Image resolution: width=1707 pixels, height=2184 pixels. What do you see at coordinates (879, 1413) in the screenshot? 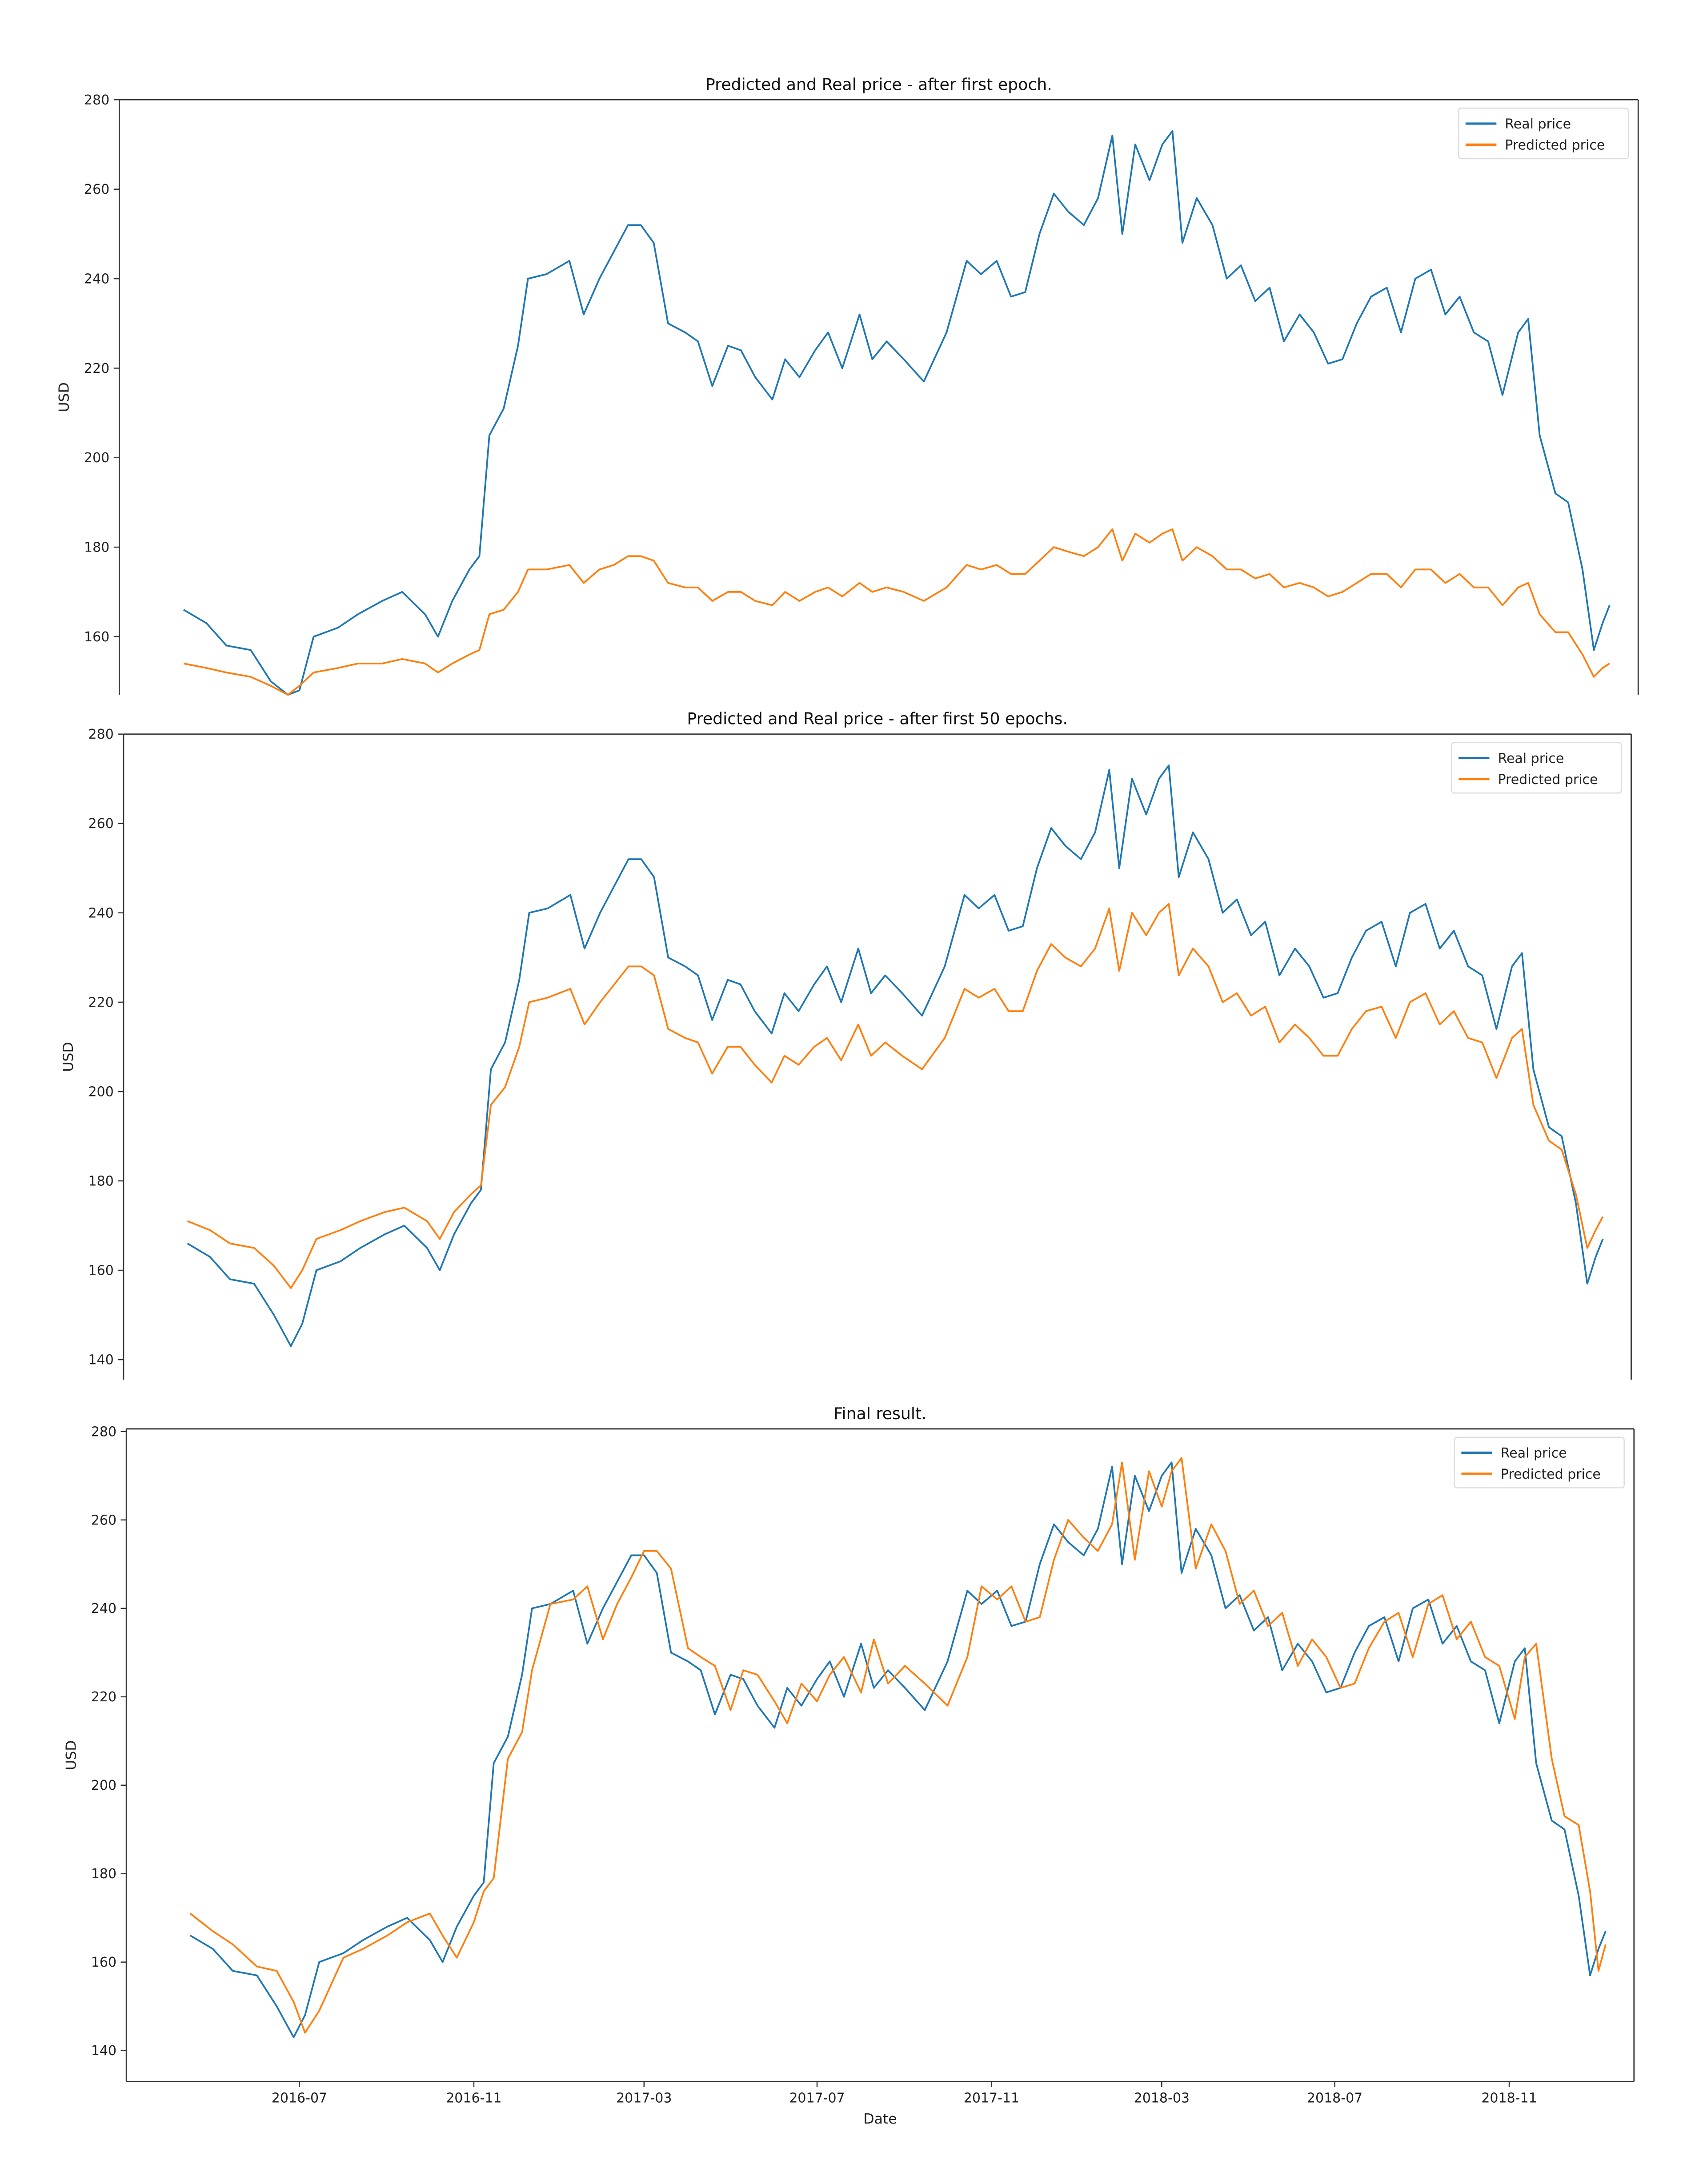
I see `chart-title: Final result.` at bounding box center [879, 1413].